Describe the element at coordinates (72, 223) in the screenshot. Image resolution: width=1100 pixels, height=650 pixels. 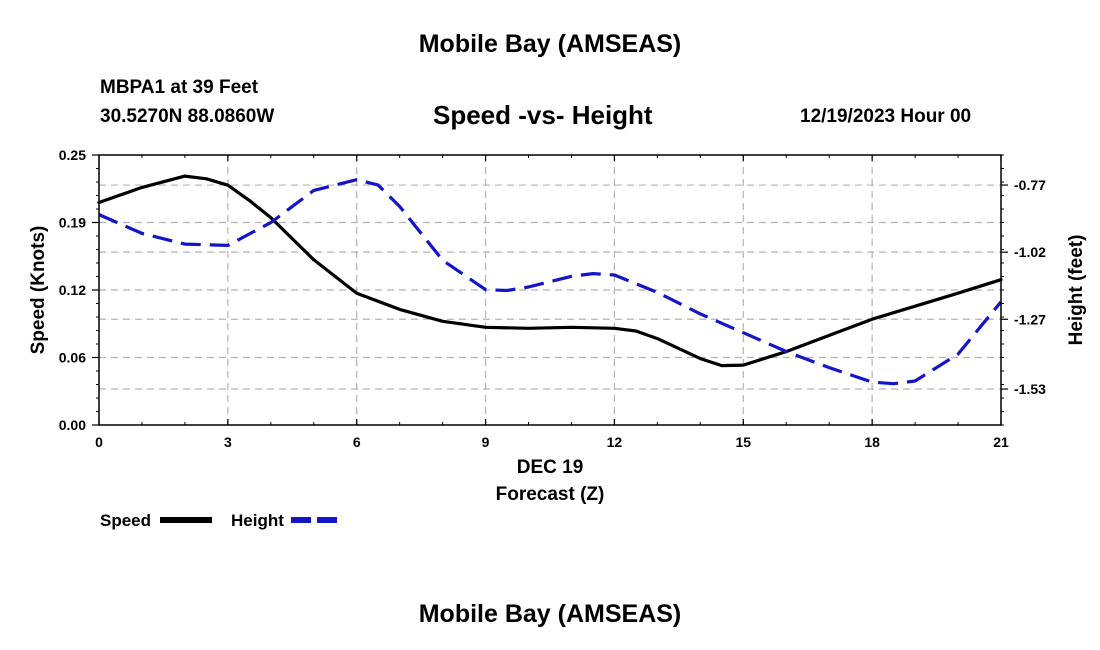
I see `y-tick-label: 0.19` at that location.